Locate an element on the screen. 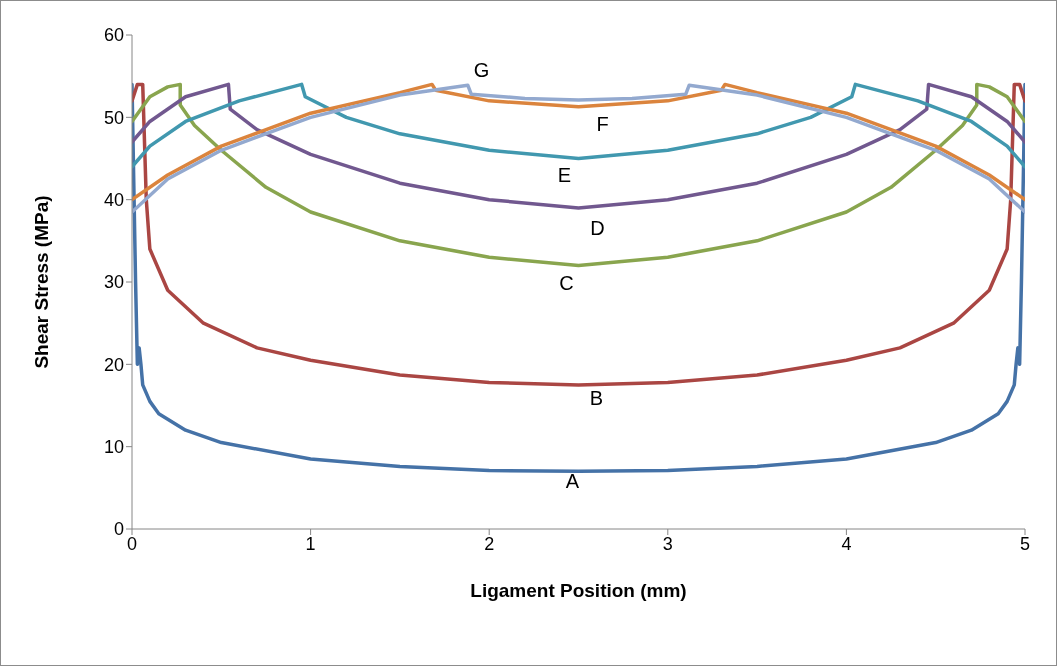  y-tick-label: 50 is located at coordinates (113, 117).